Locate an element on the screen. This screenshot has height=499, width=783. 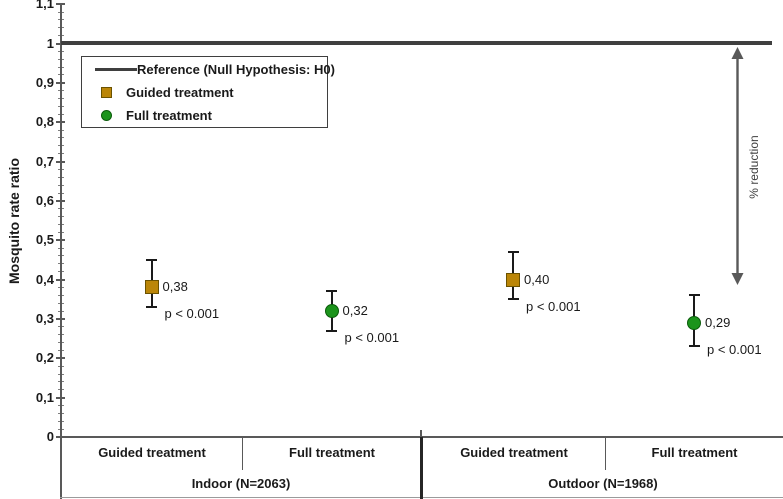
y-tick-label: 0 is located at coordinates (50, 436).